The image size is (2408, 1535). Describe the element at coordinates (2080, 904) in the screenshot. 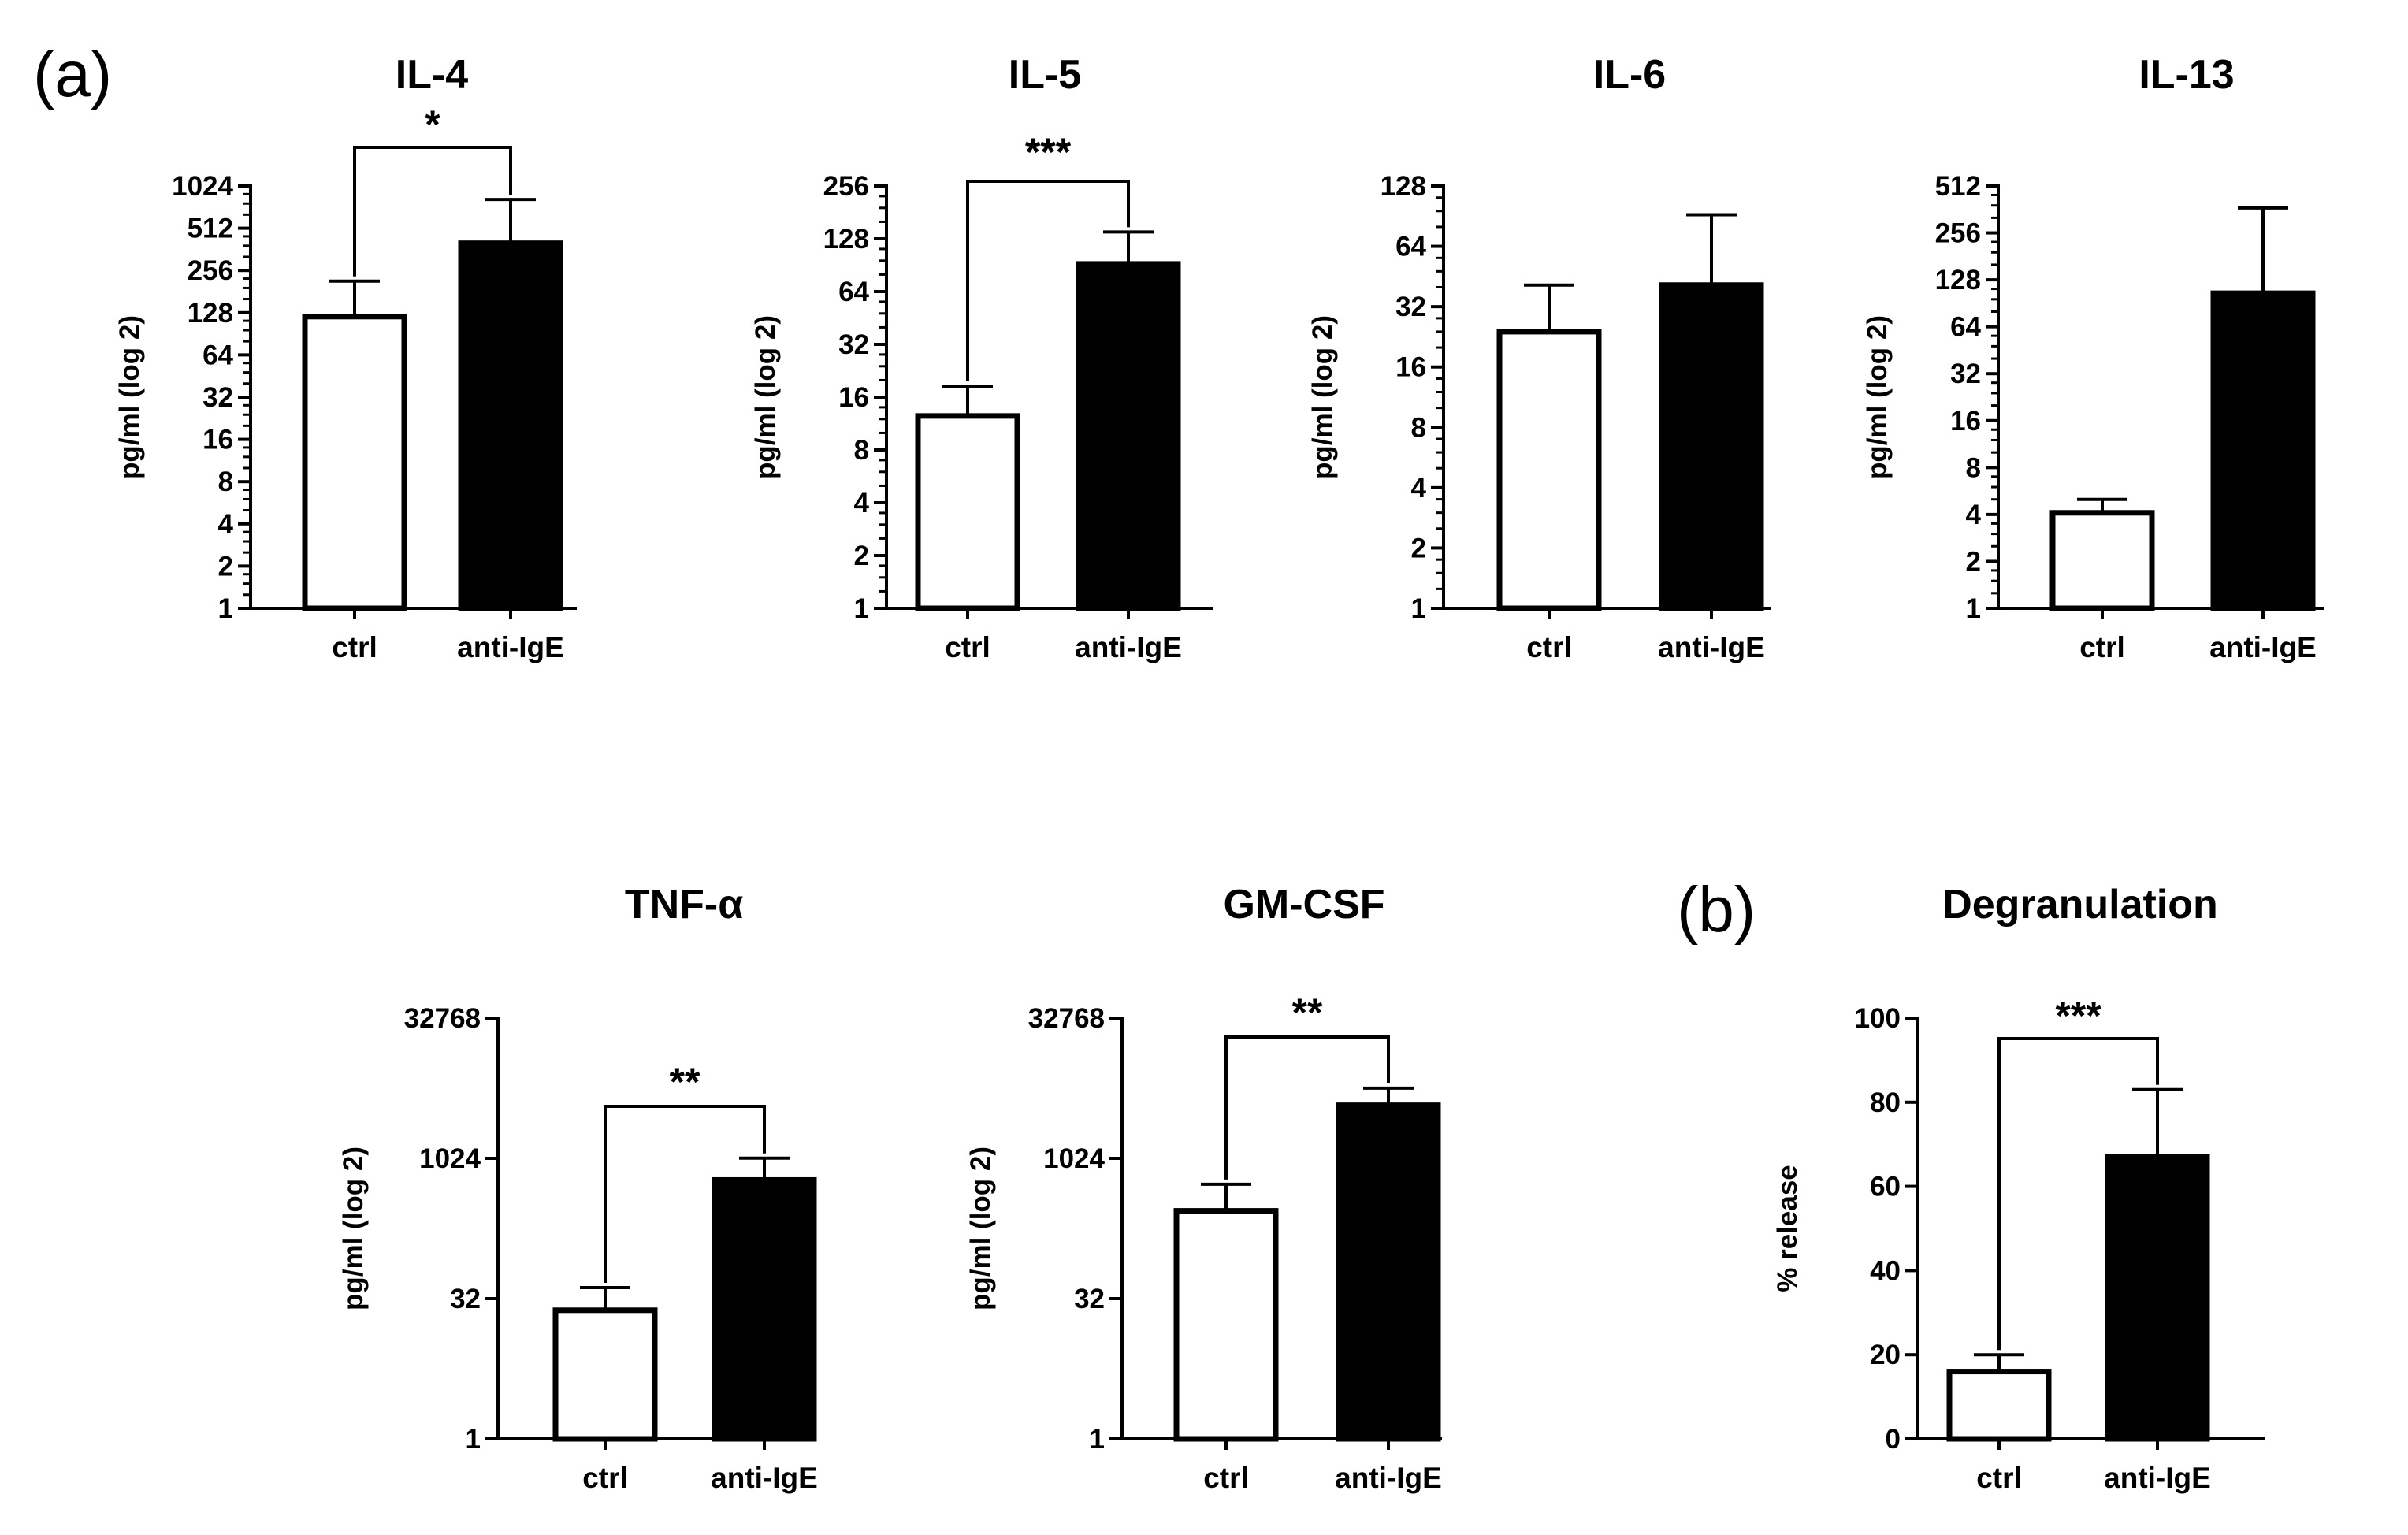

I see `chart-title: Degranulation` at that location.